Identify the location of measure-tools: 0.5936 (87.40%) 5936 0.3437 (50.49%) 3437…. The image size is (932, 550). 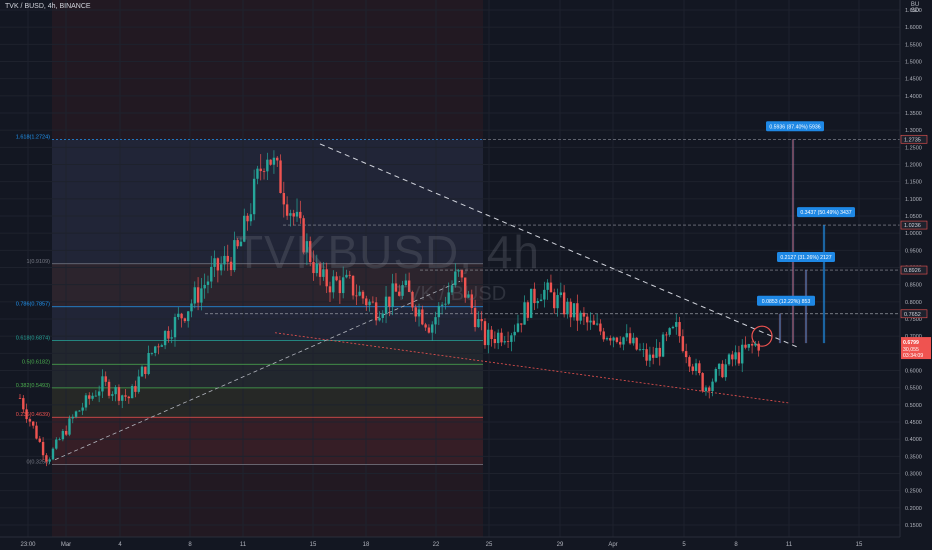
(806, 232).